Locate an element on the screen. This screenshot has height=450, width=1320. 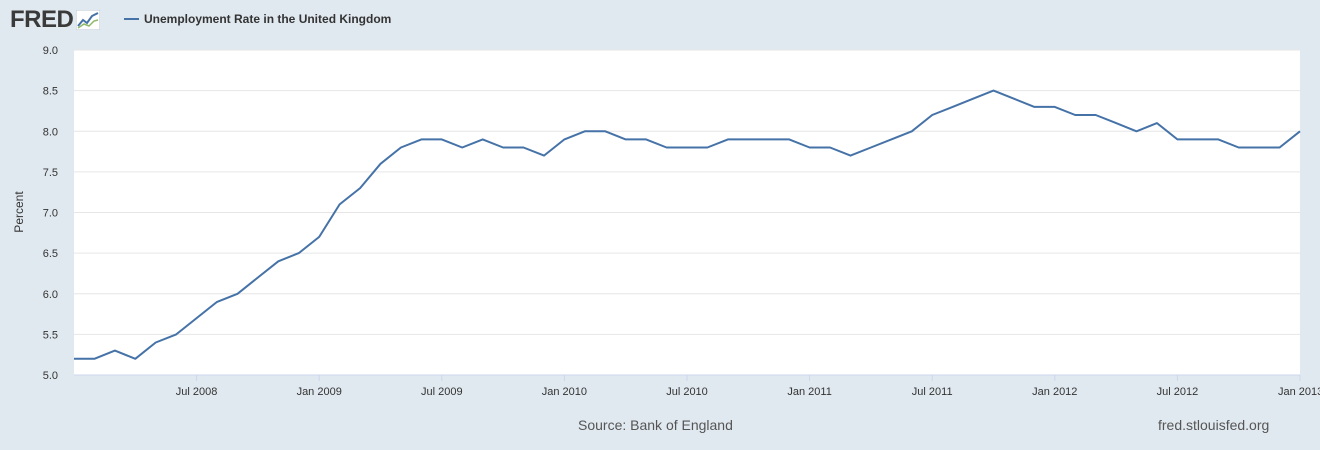
chart-legend: Unemployment Rate in the United Kingdom is located at coordinates (257, 19).